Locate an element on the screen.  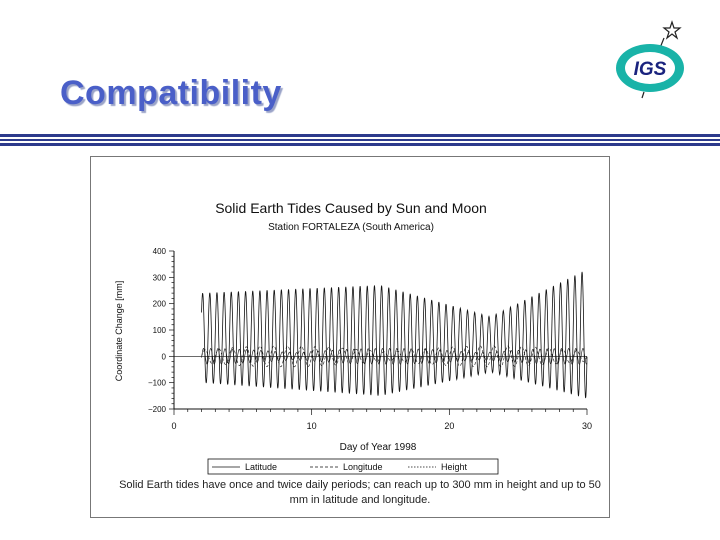
y-tick-label: −100 is located at coordinates (157, 383).